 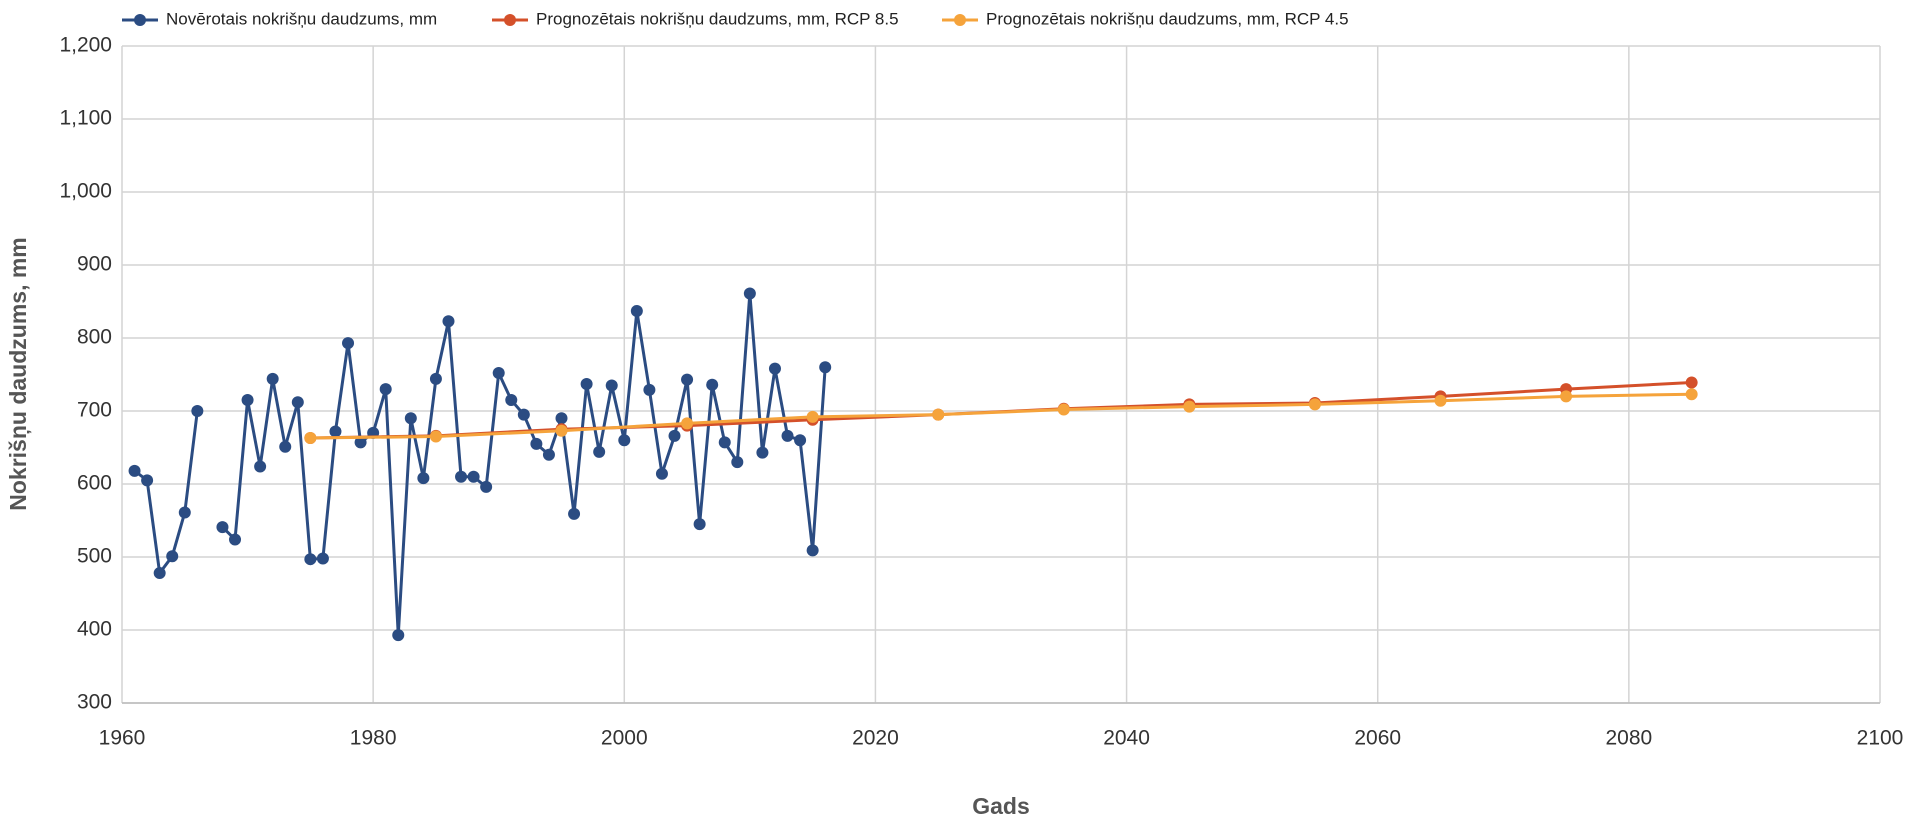 I want to click on x-tick-label: 2040, so click(x=1126, y=738).